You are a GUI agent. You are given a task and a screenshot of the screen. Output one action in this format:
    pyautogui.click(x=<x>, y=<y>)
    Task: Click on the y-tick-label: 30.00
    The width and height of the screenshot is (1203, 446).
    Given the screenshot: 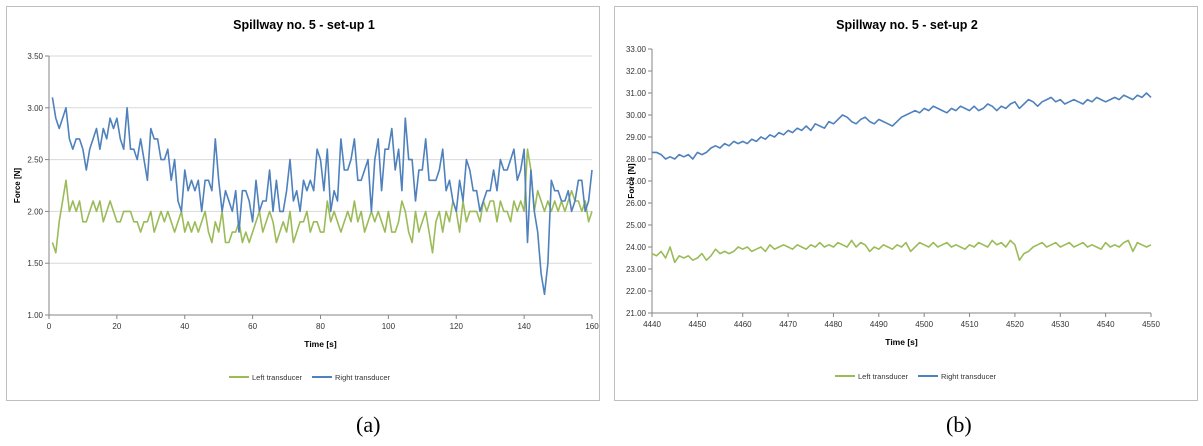 What is the action you would take?
    pyautogui.click(x=636, y=115)
    